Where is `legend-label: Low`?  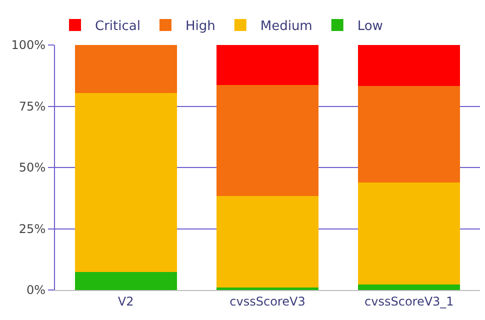
legend-label: Low is located at coordinates (370, 26).